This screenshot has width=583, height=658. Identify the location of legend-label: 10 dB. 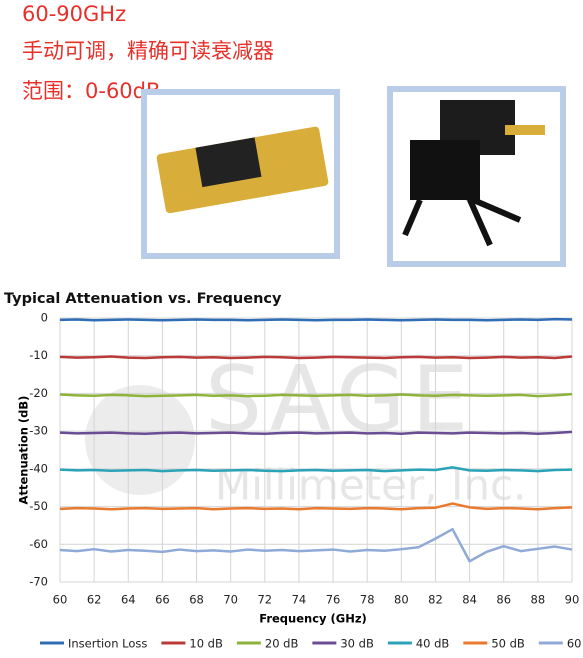
(206, 644).